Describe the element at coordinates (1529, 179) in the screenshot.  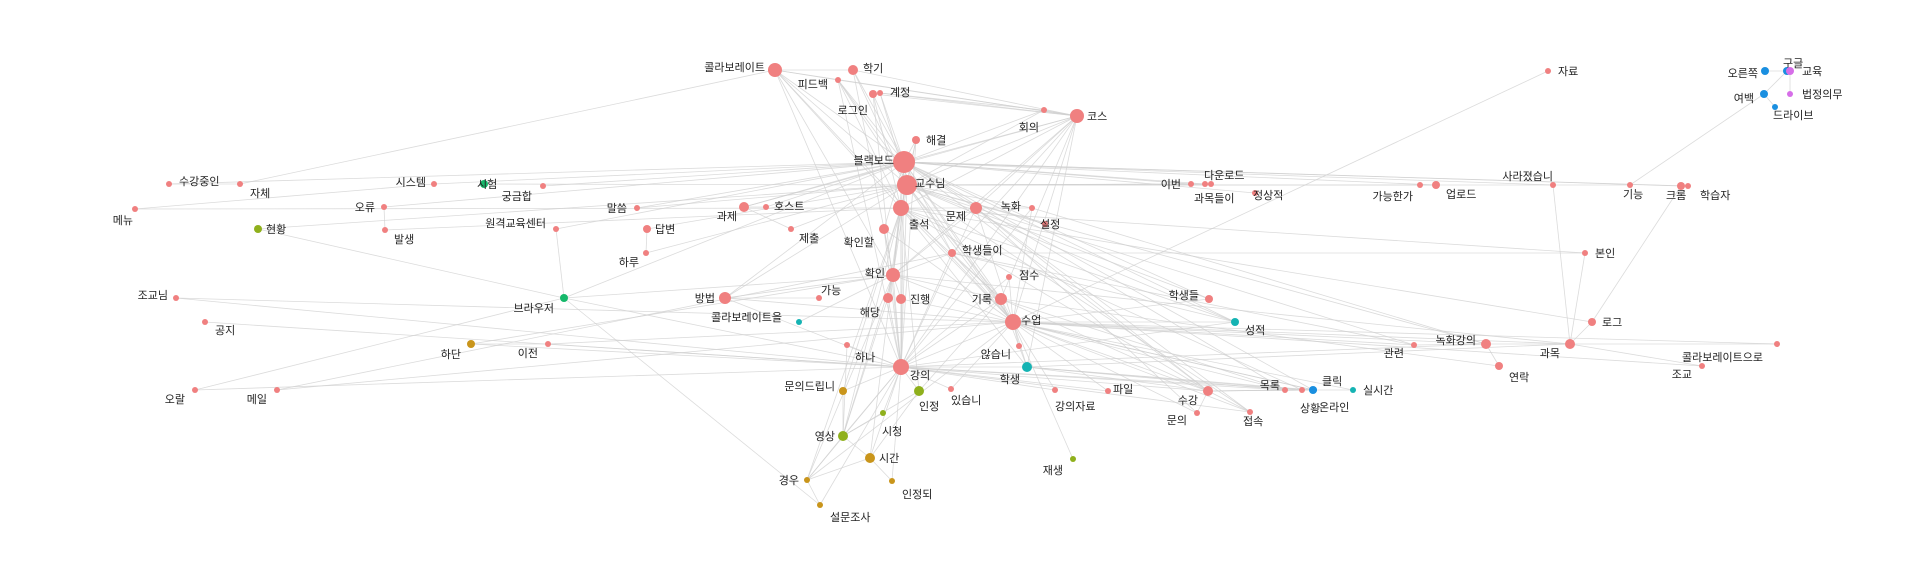
I see `graph-node: 사라졌습니` at that location.